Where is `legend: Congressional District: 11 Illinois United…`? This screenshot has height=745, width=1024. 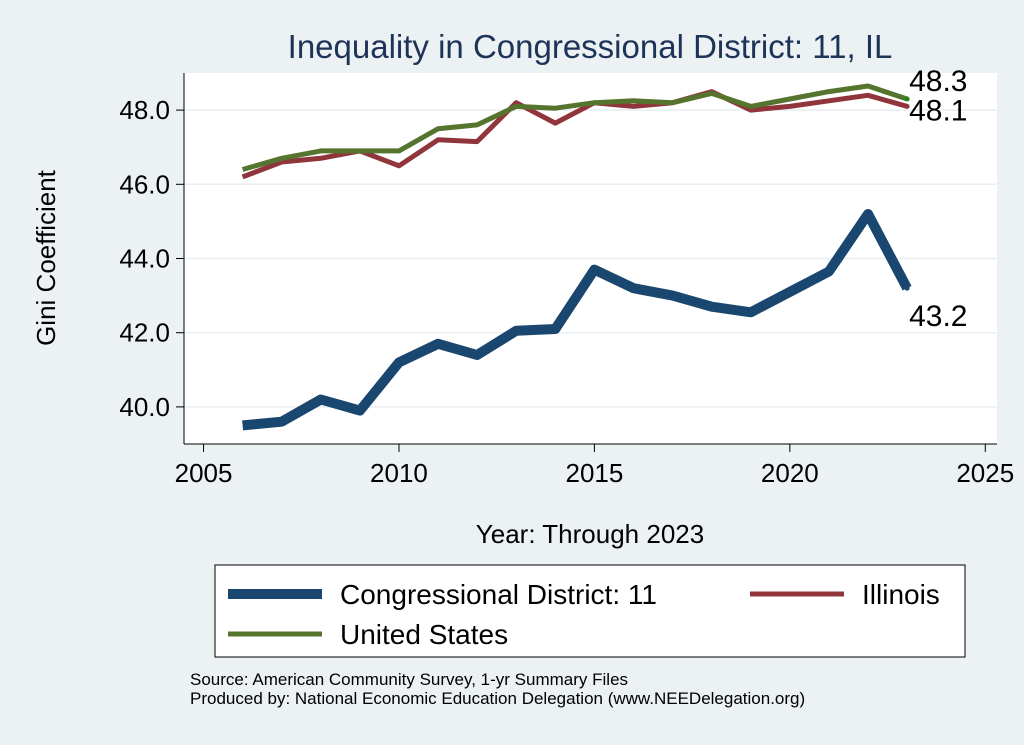
legend: Congressional District: 11 Illinois United… is located at coordinates (584, 614).